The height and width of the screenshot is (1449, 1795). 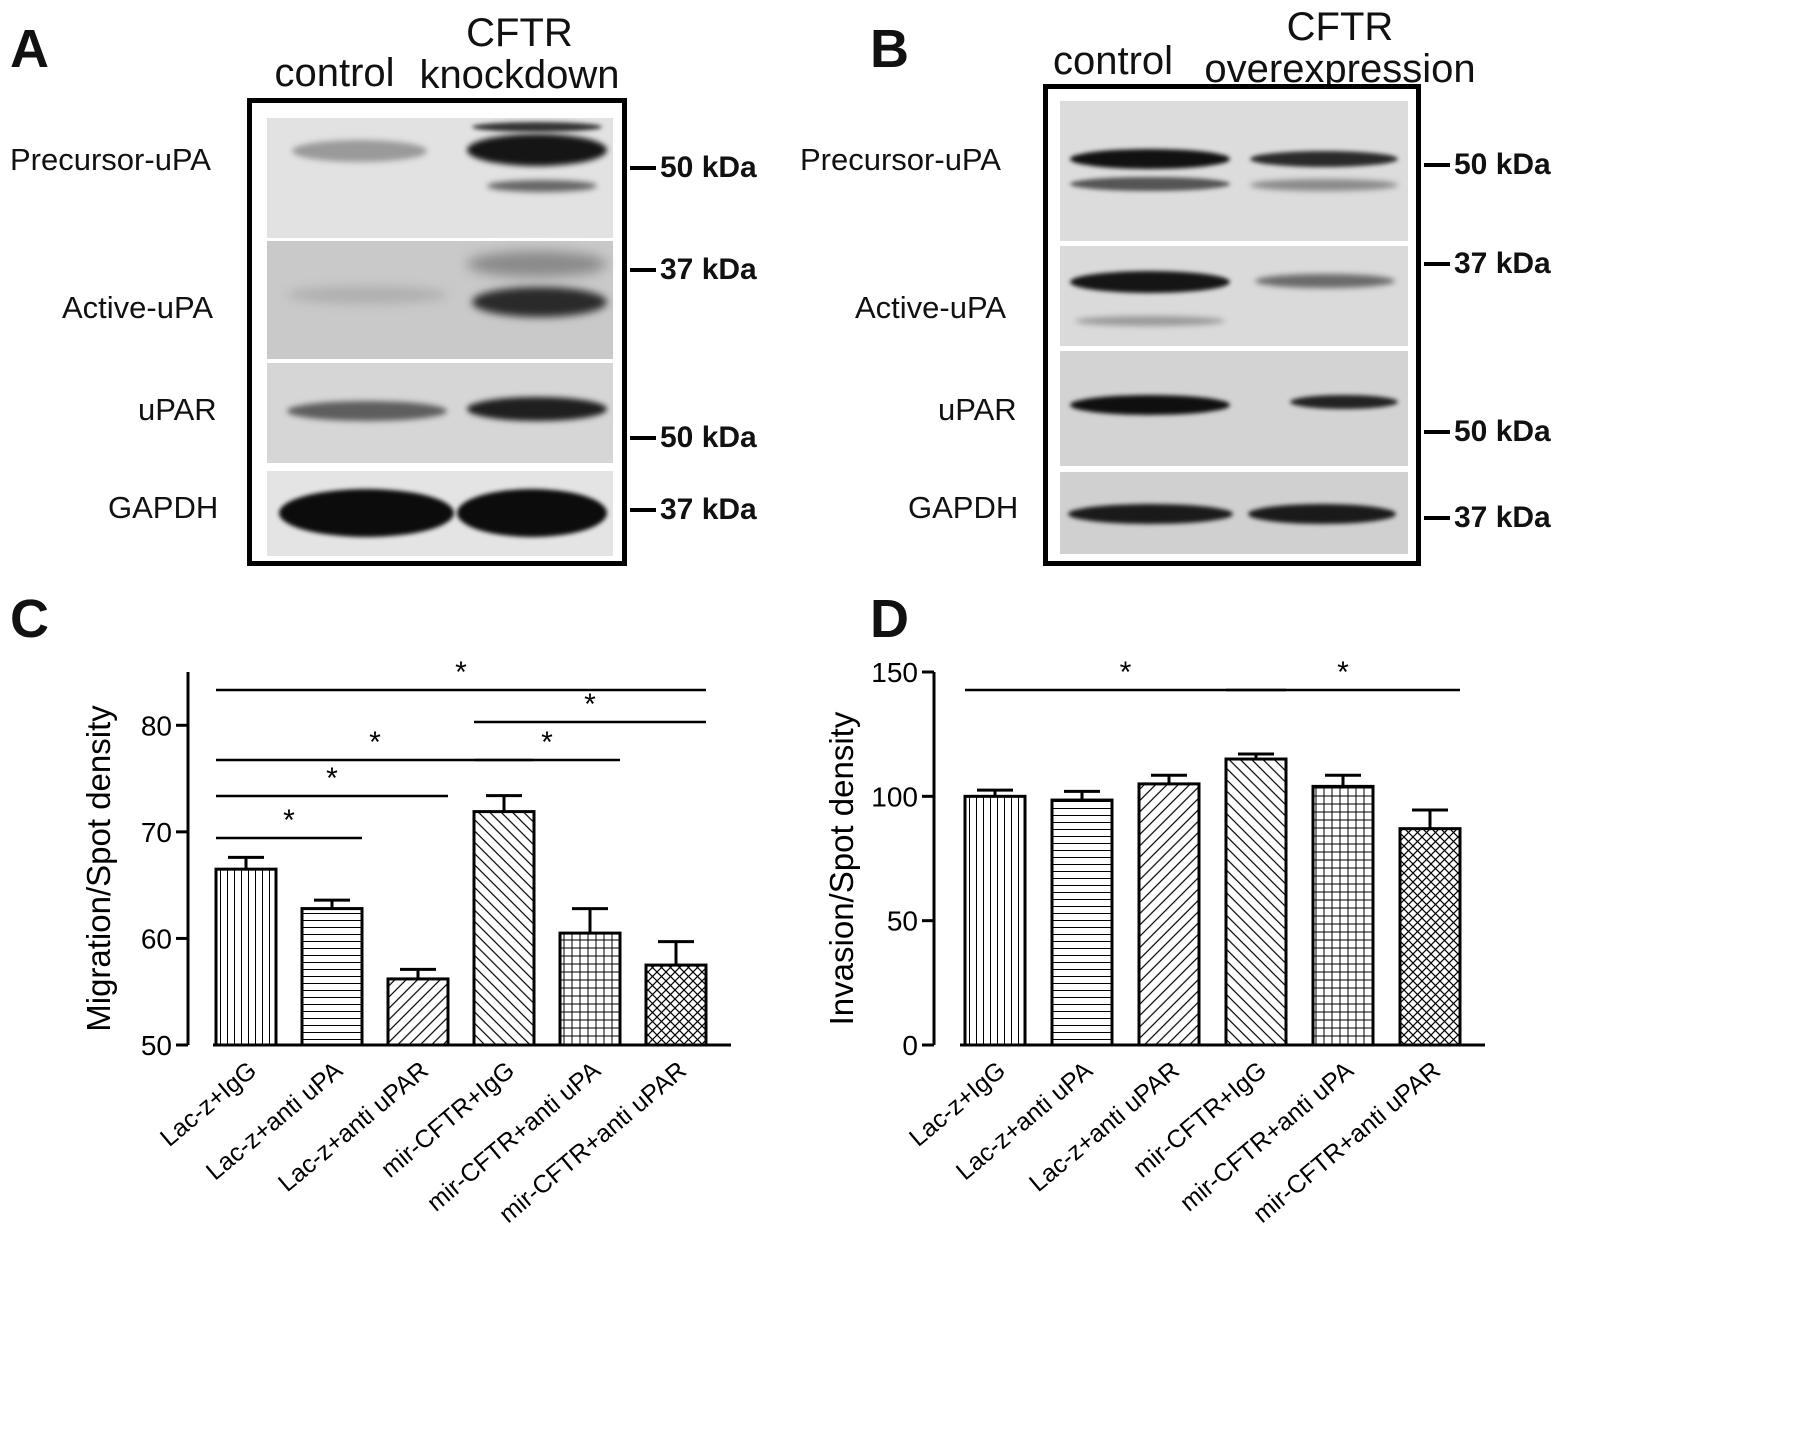 I want to click on panel-a-col-knockdown: CFTR knockdown, so click(x=519, y=54).